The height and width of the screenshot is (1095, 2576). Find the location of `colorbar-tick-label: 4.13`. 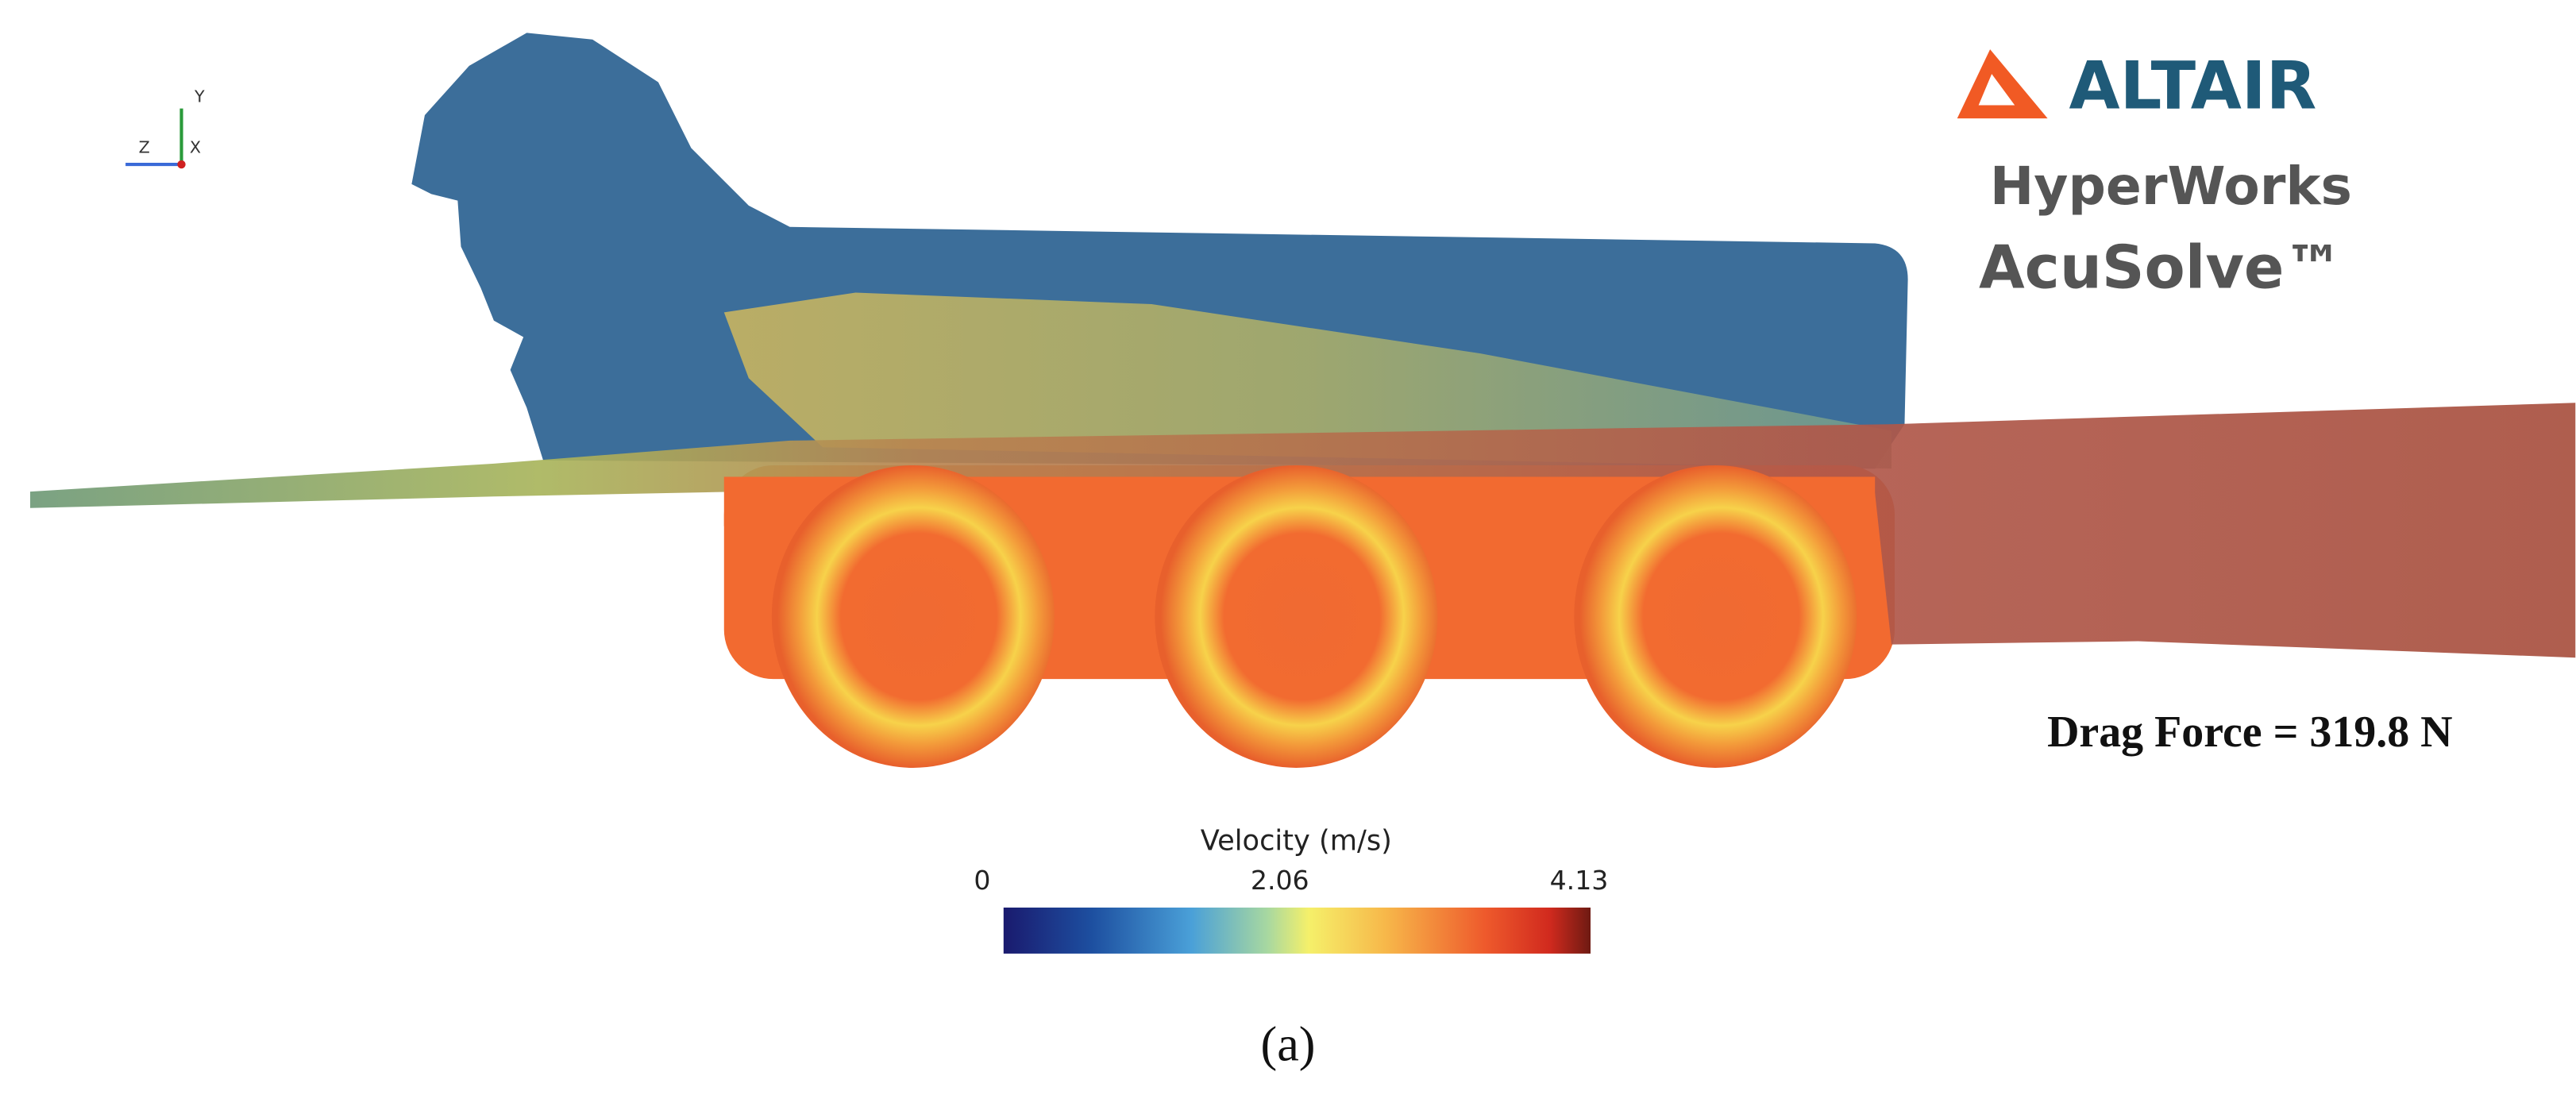

colorbar-tick-label: 4.13 is located at coordinates (1579, 880).